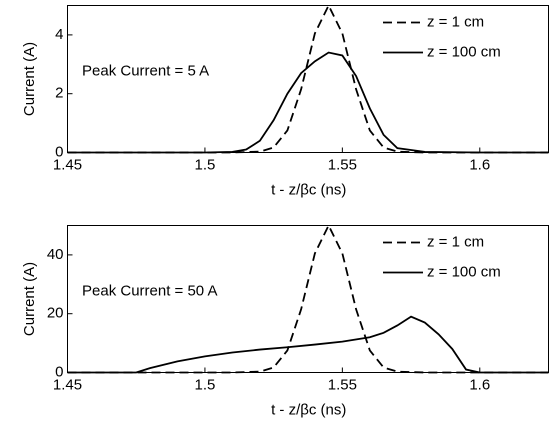  What do you see at coordinates (308, 344) in the screenshot?
I see `series-line` at bounding box center [308, 344].